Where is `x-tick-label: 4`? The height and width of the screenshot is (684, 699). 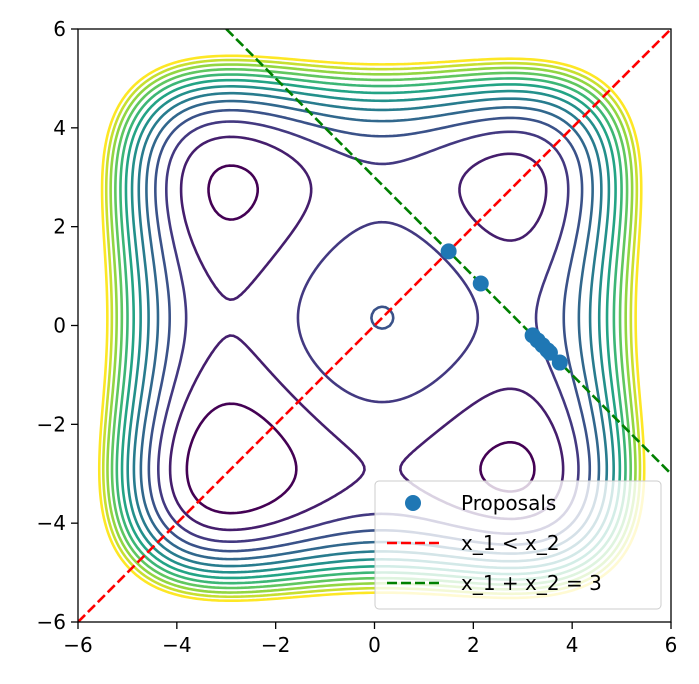 x-tick-label: 4 is located at coordinates (572, 645).